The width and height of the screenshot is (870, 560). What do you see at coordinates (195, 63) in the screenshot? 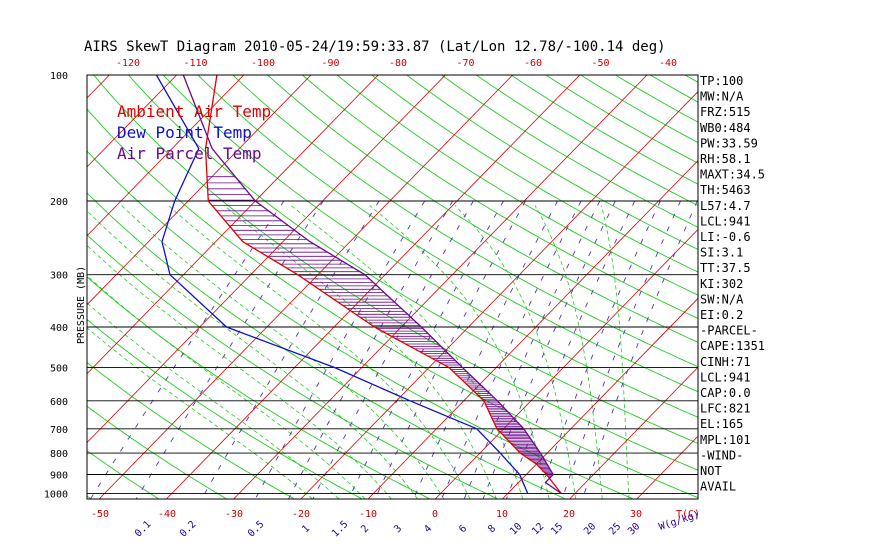
I see `top-tick-label: -110` at bounding box center [195, 63].